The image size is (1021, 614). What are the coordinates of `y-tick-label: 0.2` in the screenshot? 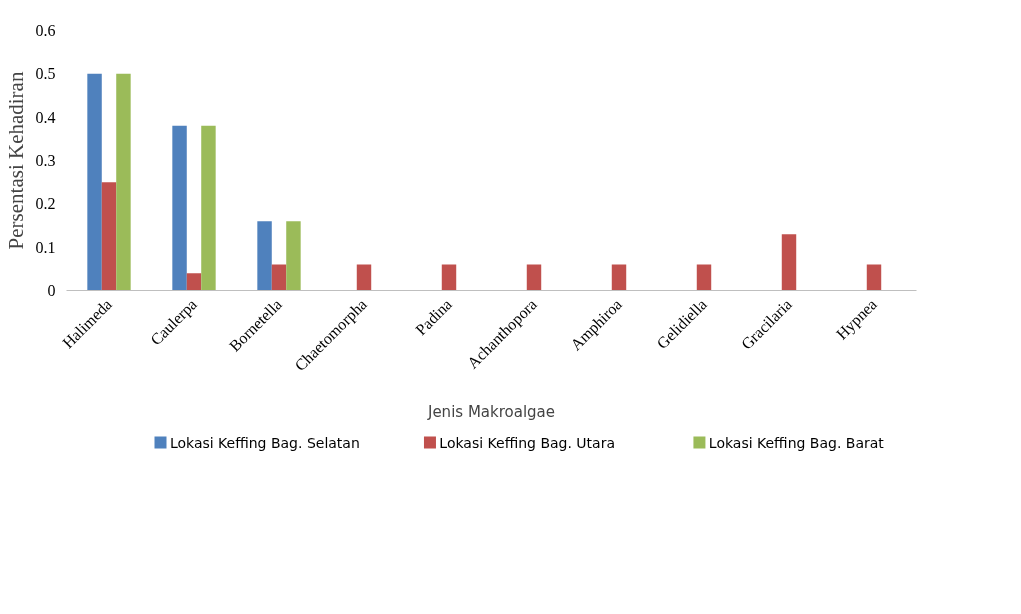 It's located at (45, 204).